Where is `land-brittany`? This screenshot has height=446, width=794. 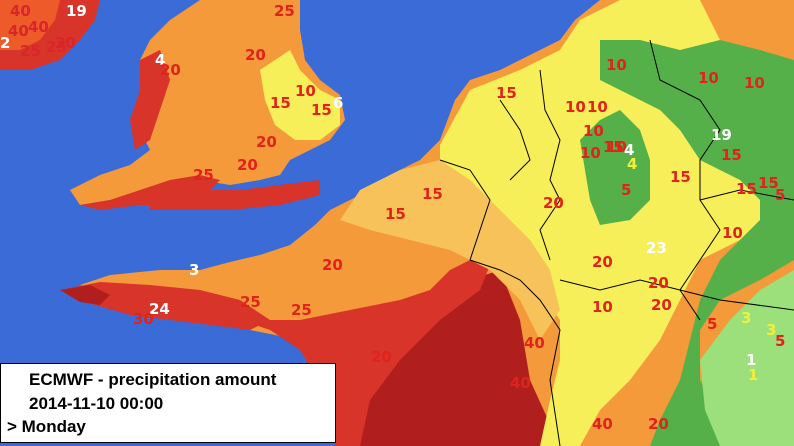
land-brittany is located at coordinates (165, 306).